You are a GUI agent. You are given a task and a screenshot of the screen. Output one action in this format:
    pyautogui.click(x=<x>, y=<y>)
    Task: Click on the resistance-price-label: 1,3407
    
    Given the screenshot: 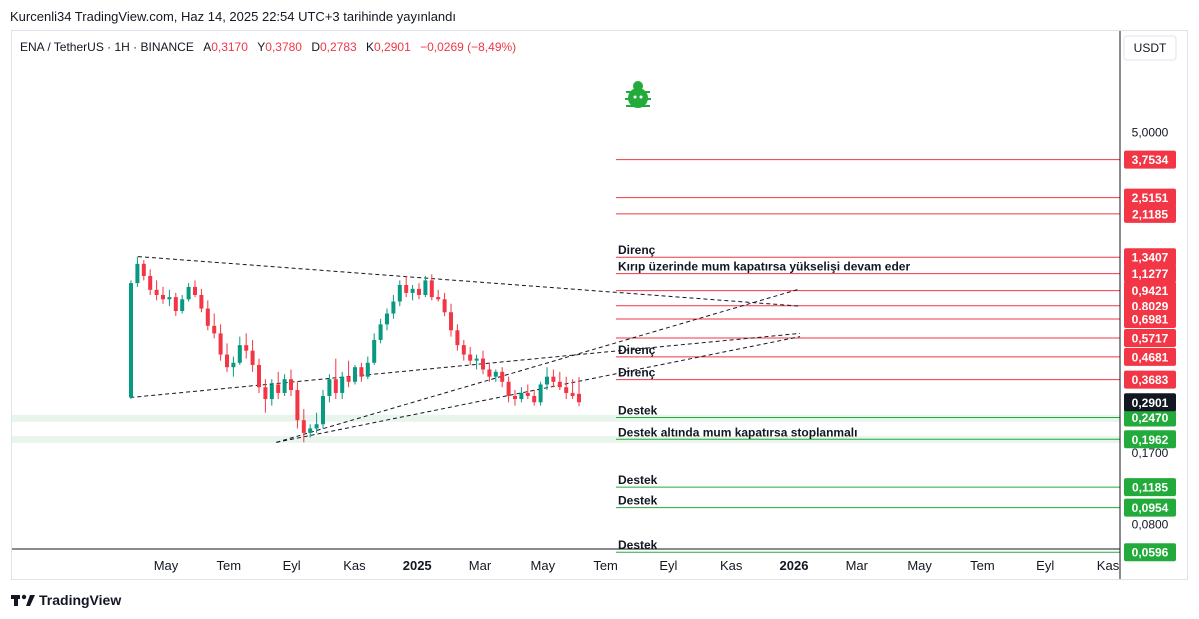 What is the action you would take?
    pyautogui.click(x=1150, y=258)
    